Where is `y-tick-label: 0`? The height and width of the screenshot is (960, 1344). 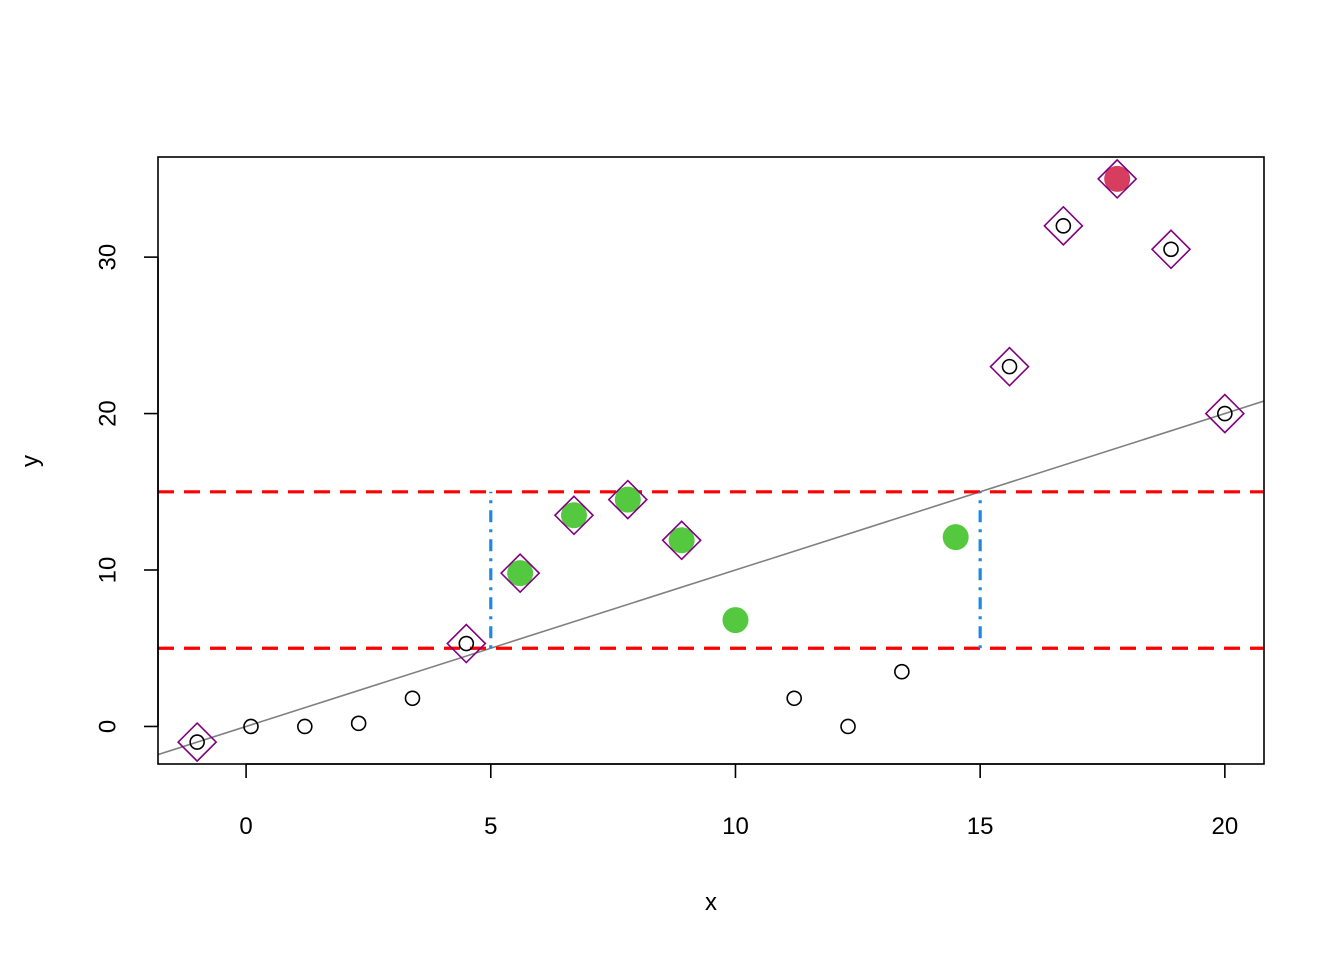
y-tick-label: 0 is located at coordinates (107, 726).